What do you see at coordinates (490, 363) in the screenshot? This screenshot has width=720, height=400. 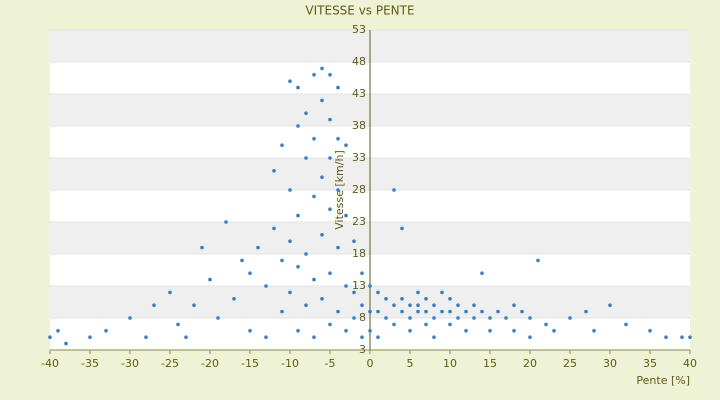 I see `x-tick-label: 15` at bounding box center [490, 363].